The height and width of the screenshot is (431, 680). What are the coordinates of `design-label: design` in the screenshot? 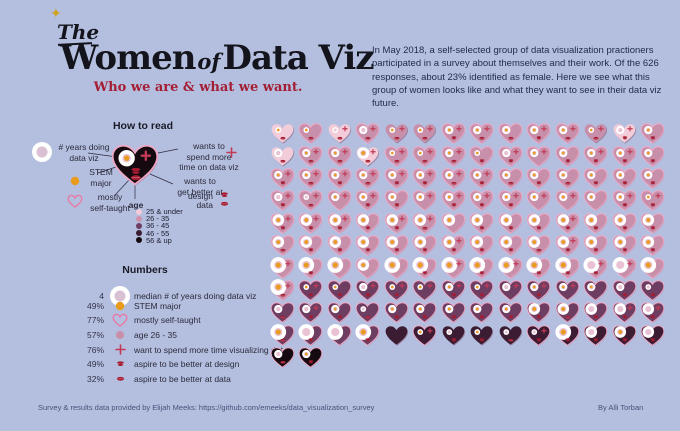 It's located at (200, 196).